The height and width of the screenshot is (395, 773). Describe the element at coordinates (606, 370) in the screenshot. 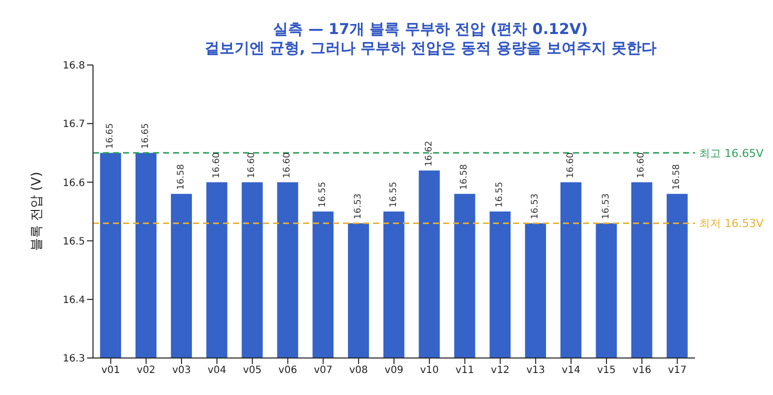

I see `x-tick-label: v15` at that location.